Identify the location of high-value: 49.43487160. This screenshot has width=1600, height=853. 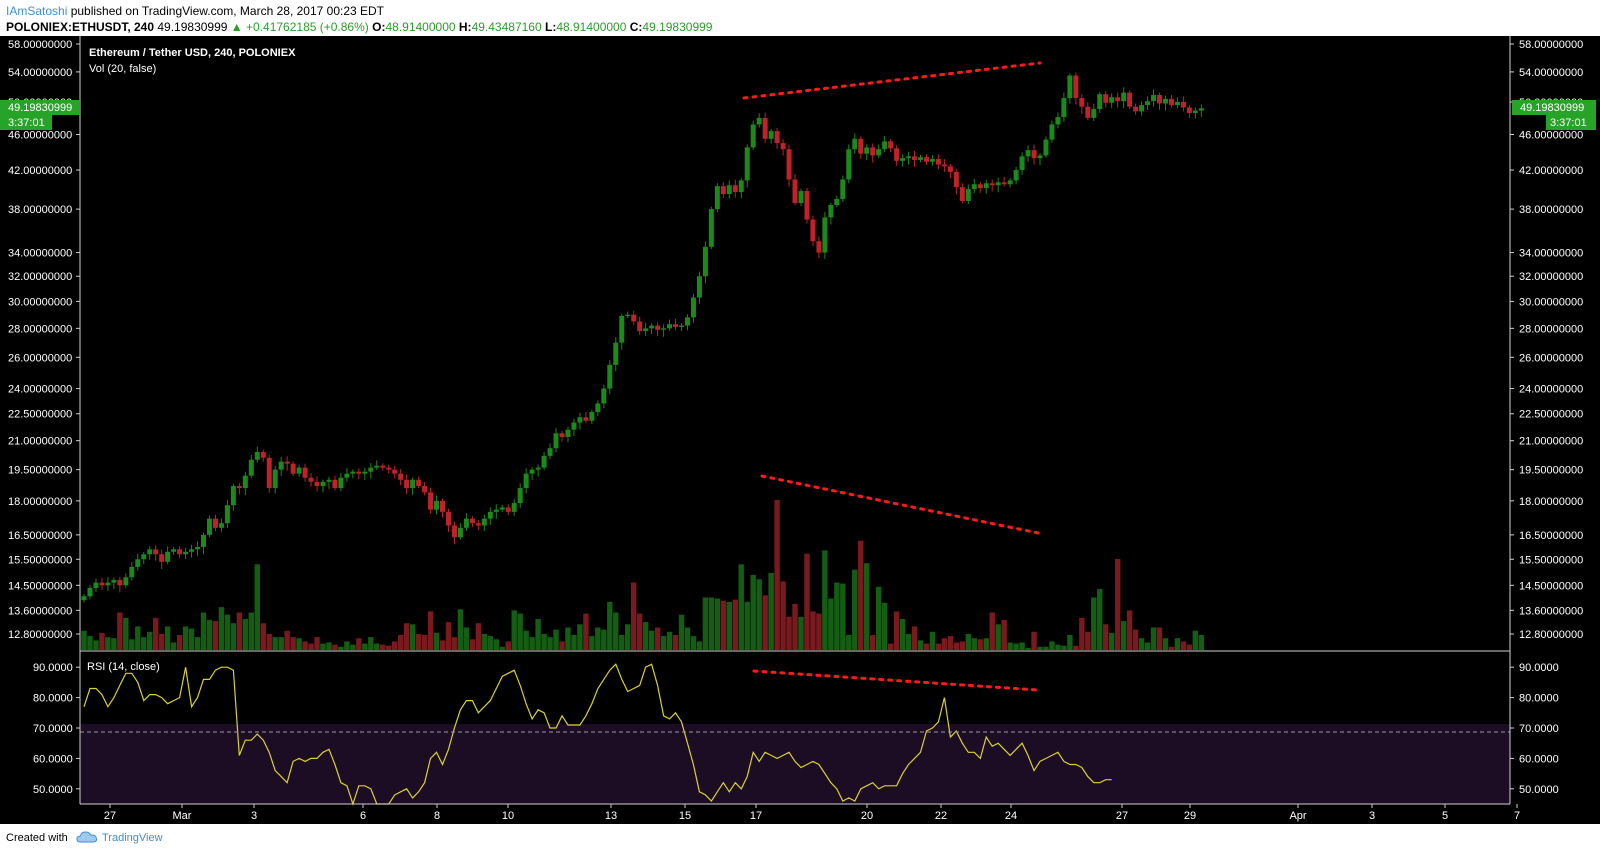
(506, 27).